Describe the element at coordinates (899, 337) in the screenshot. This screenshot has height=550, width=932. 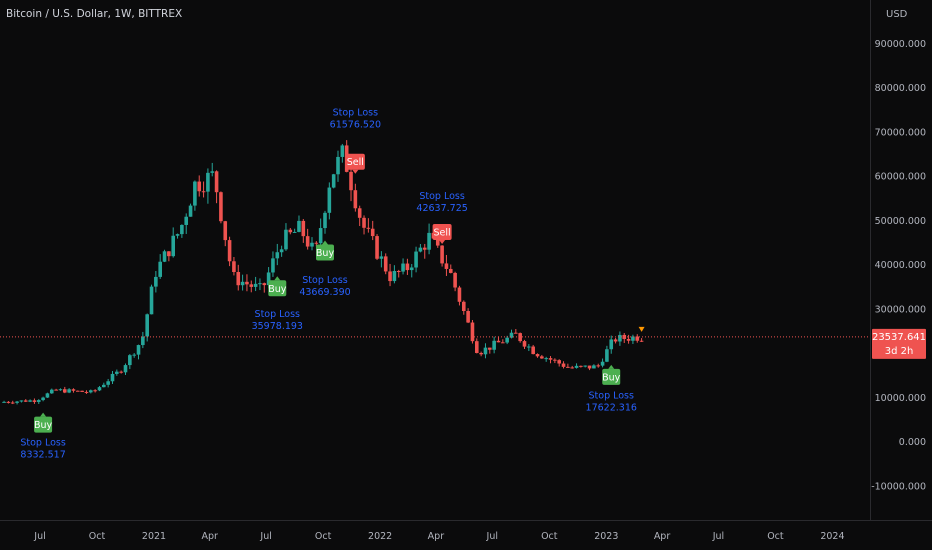
I see `current-price-value: 23537.641` at that location.